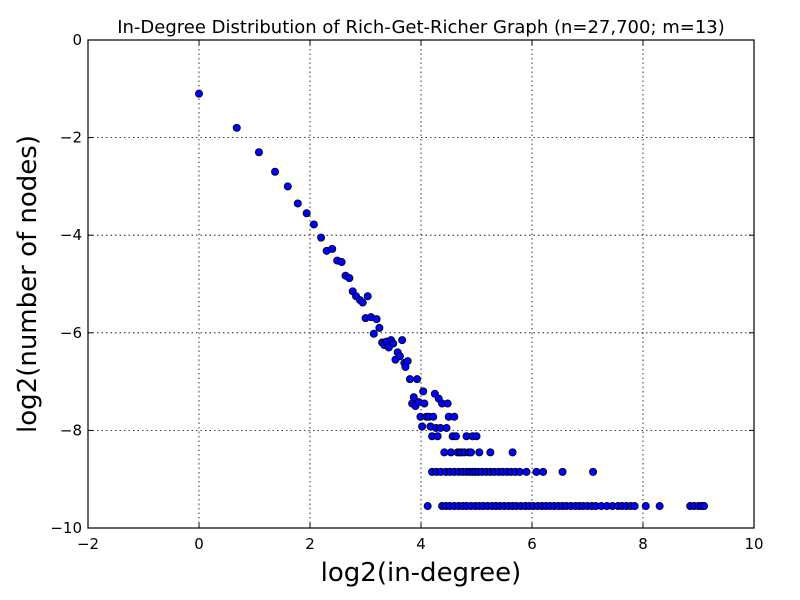  What do you see at coordinates (199, 544) in the screenshot?
I see `x-tick-label: 0` at bounding box center [199, 544].